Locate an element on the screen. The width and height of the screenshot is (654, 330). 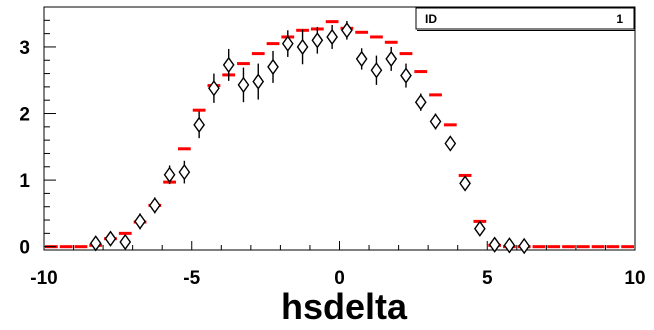
x-tick-label: -10 is located at coordinates (43, 278).